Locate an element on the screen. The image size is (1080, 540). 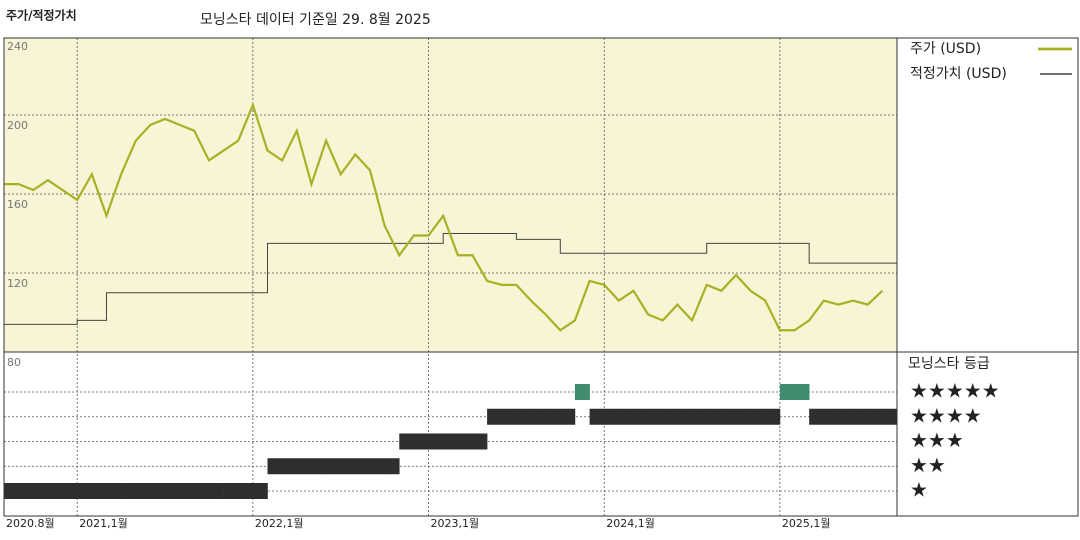
x-tick-label: 2023,1월 is located at coordinates (455, 523).